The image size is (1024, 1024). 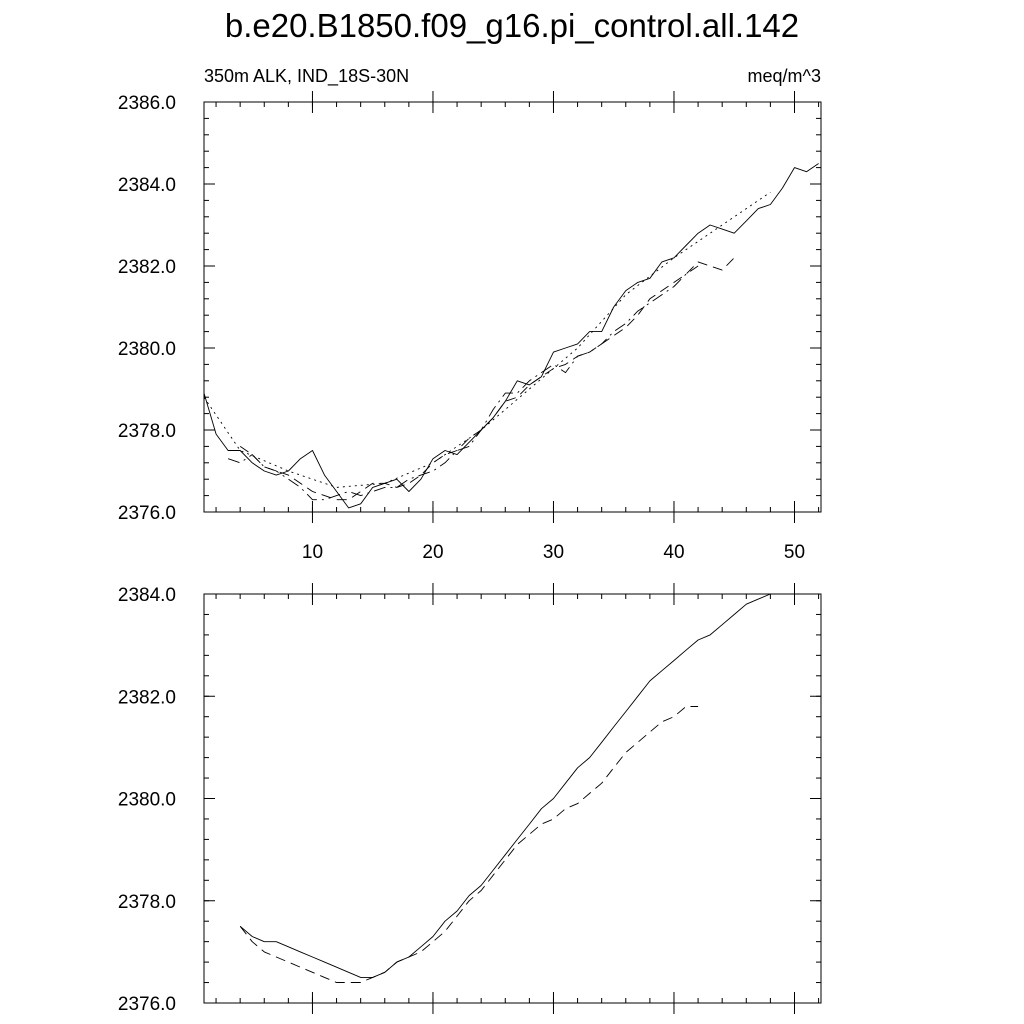 What do you see at coordinates (553, 552) in the screenshot?
I see `x-tick-label: 30` at bounding box center [553, 552].